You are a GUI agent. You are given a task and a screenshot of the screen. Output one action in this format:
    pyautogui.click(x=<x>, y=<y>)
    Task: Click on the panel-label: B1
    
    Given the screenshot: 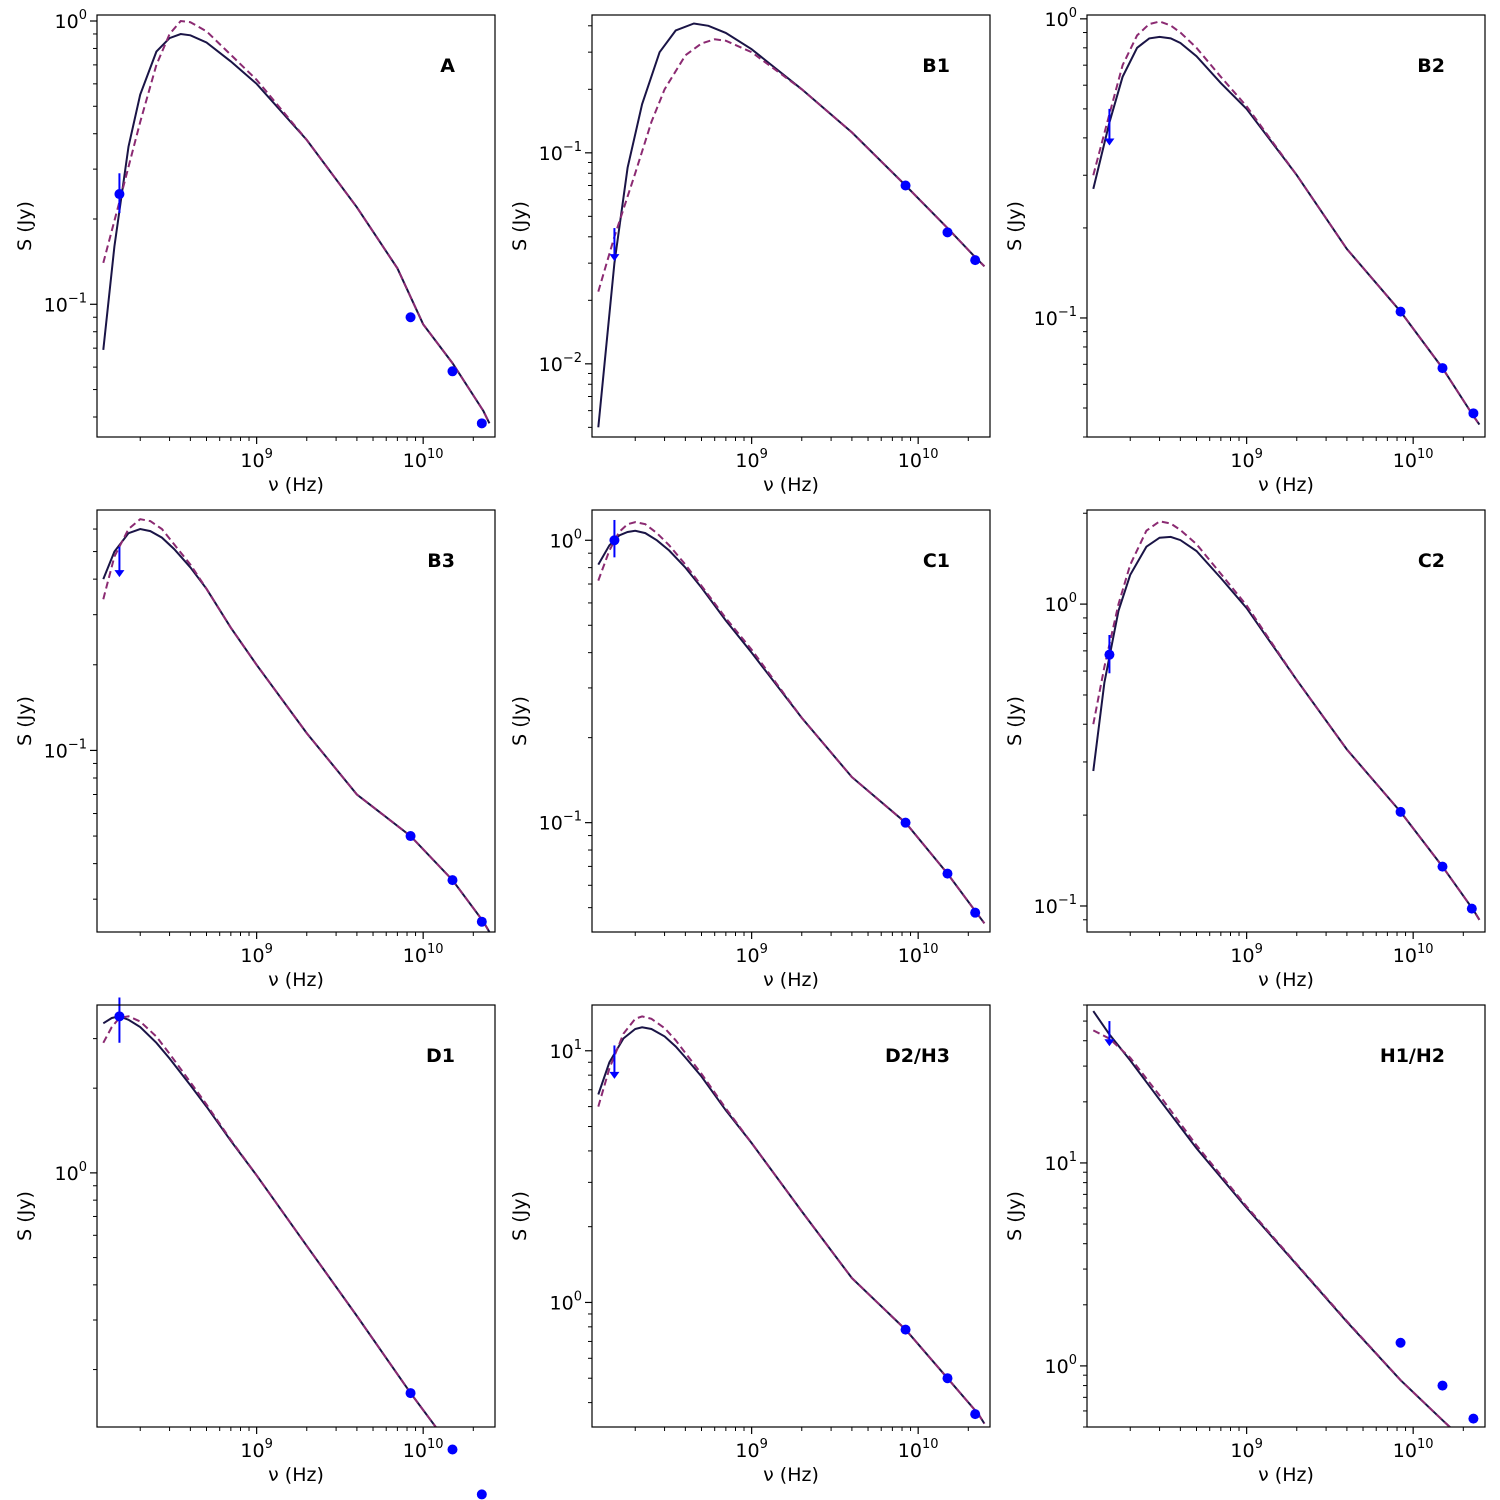 What is the action you would take?
    pyautogui.click(x=936, y=66)
    